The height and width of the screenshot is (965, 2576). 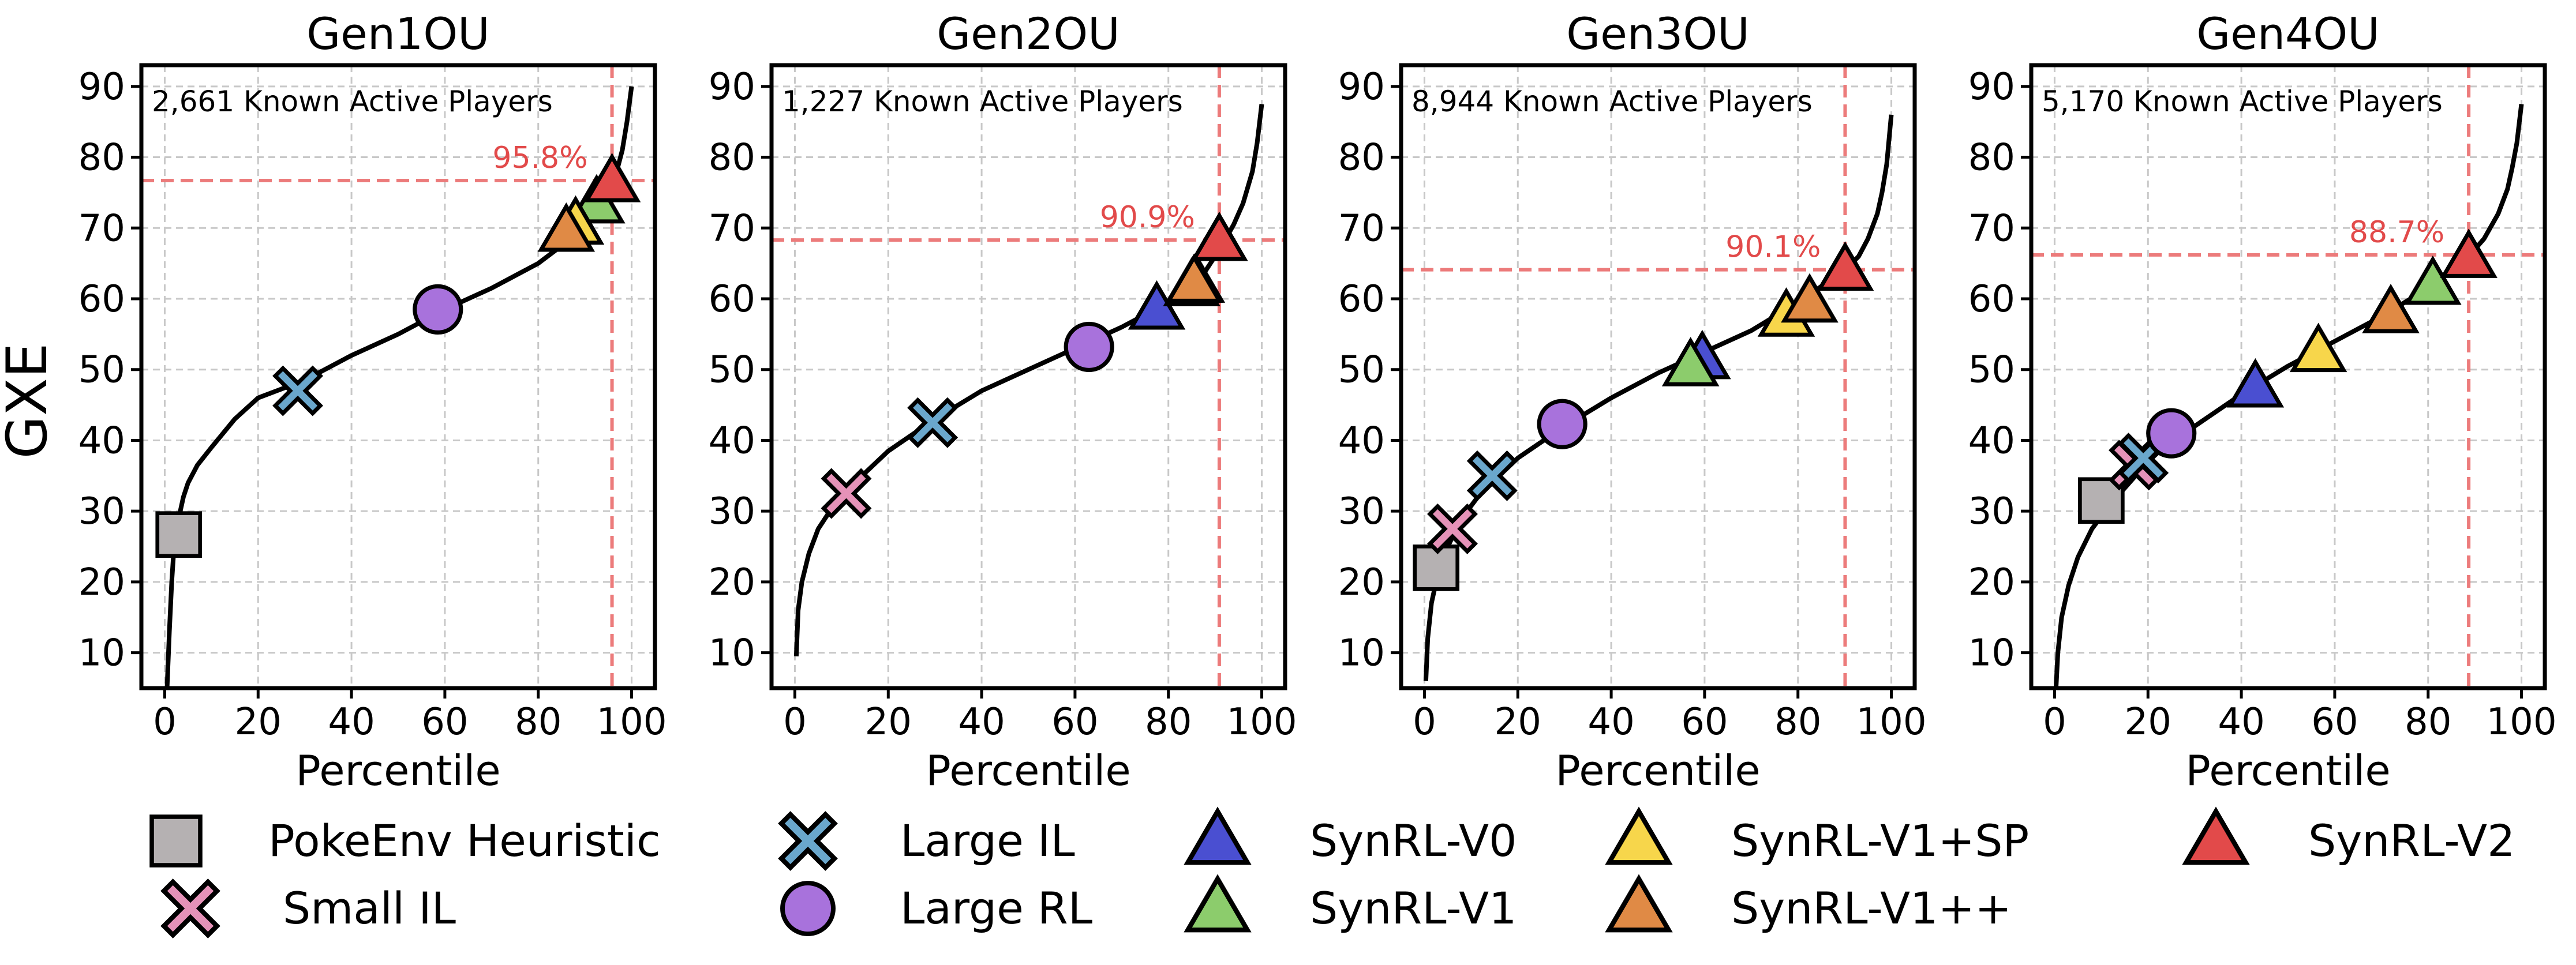 I want to click on known-players-annotation: 8,944 Known Active Players, so click(x=1612, y=102).